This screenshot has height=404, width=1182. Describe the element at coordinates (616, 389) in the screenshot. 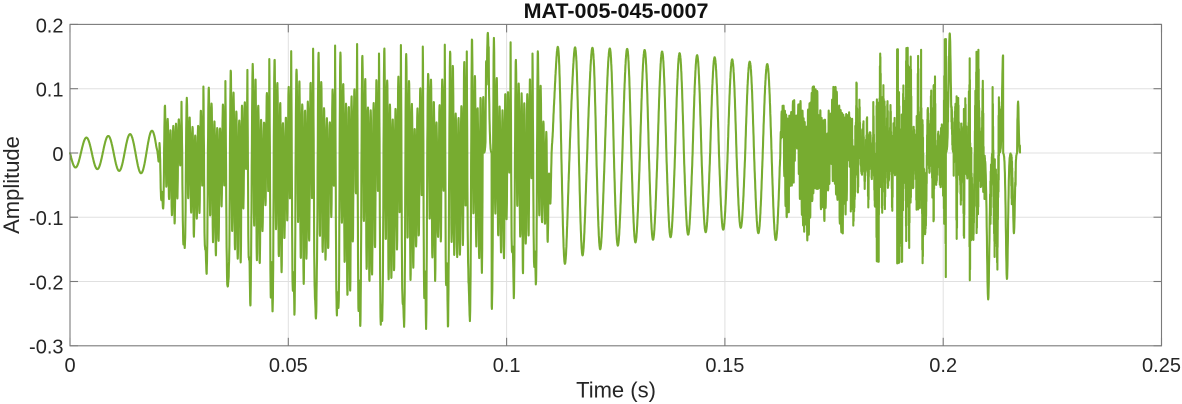

I see `svg-text: Time (s)` at that location.